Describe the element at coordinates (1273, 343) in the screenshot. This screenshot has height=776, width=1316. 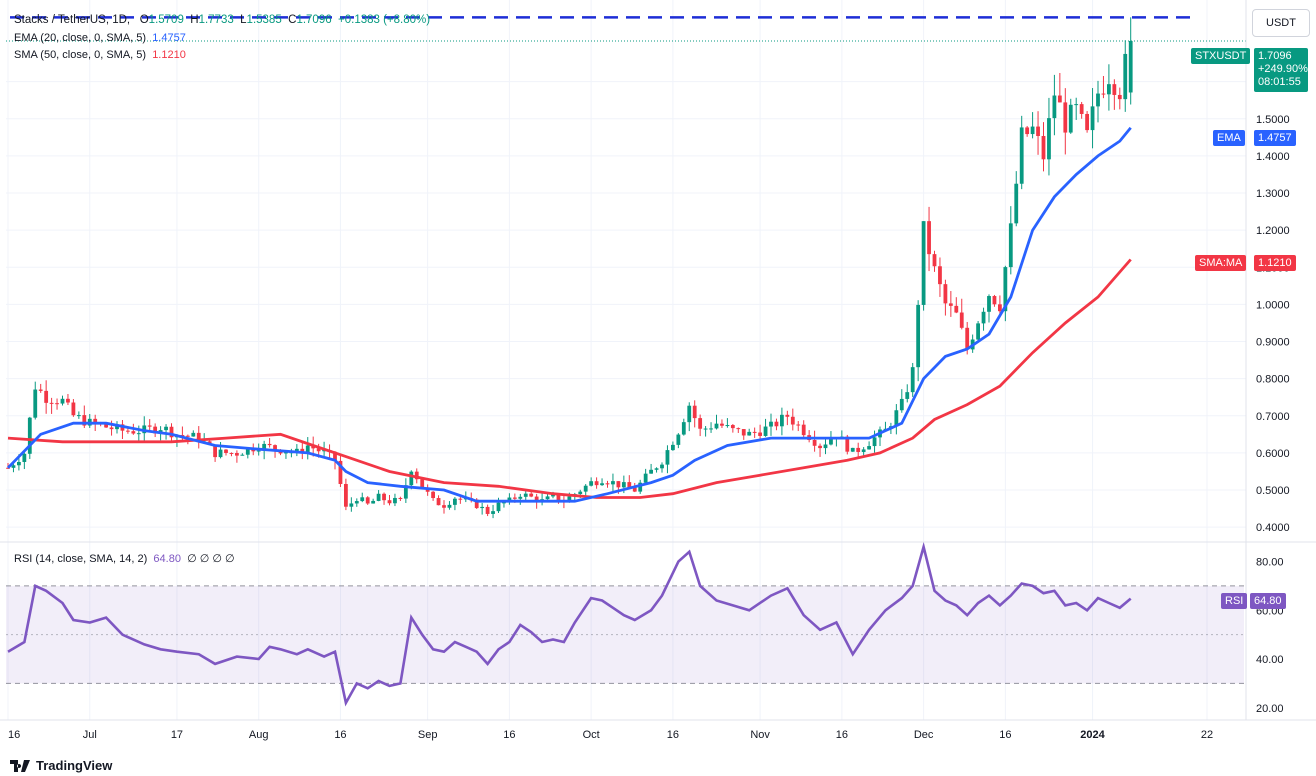
I see `price-tick-label: 0.9000` at that location.